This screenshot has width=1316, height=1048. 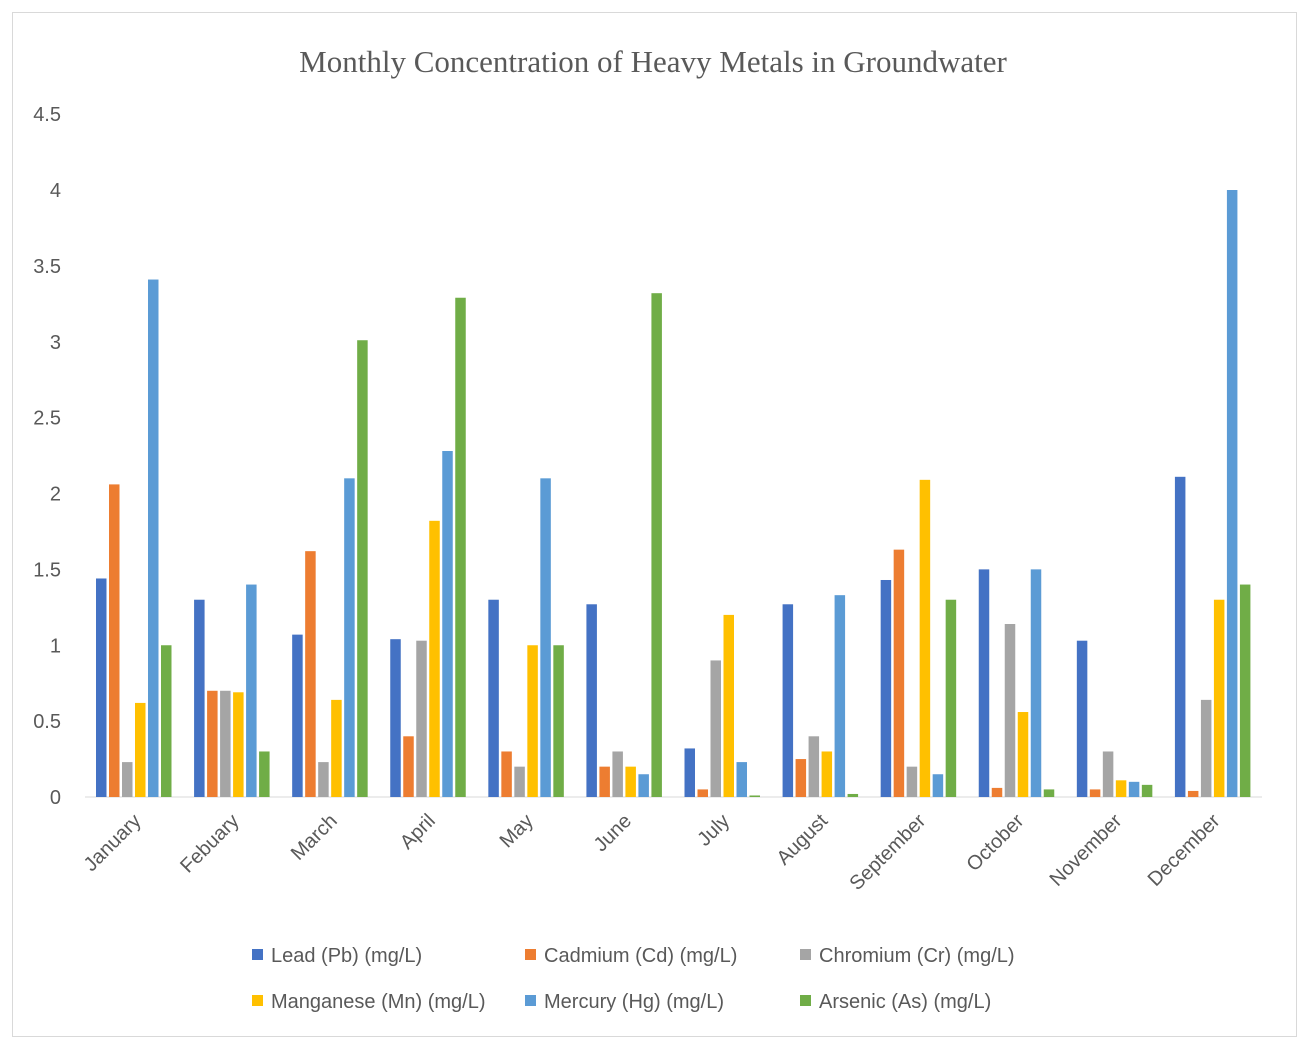 What do you see at coordinates (346, 956) in the screenshot?
I see `legend-label: Lead (Pb) (mg/L)` at bounding box center [346, 956].